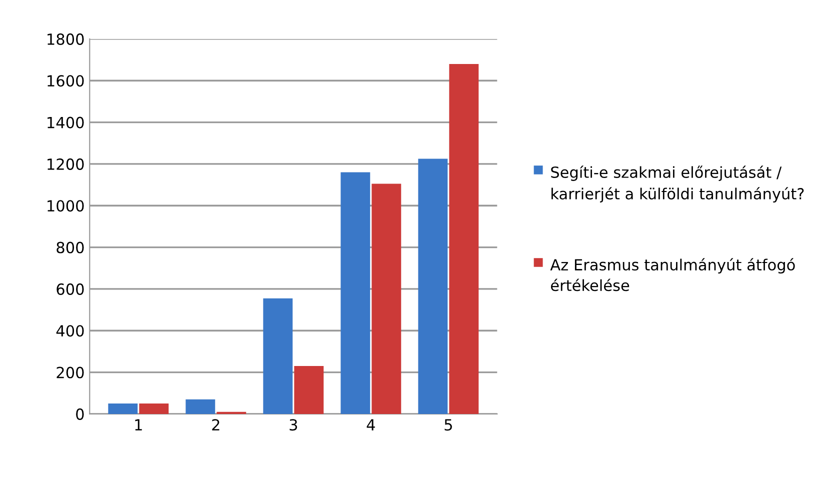 This screenshot has height=487, width=815. I want to click on y-tick-label: 1600, so click(66, 81).